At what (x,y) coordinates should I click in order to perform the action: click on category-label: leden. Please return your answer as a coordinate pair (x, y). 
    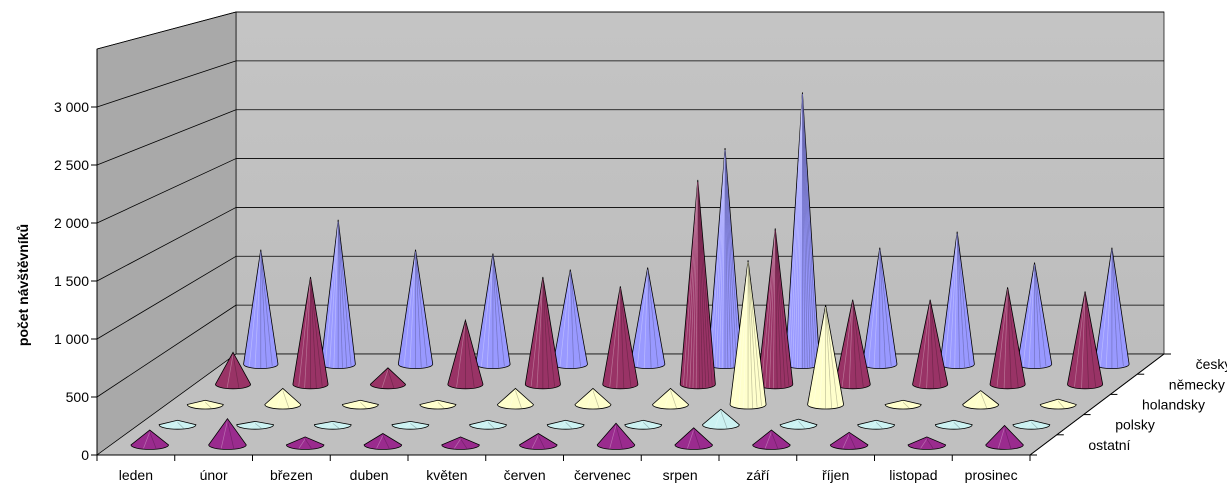
    Looking at the image, I should click on (136, 475).